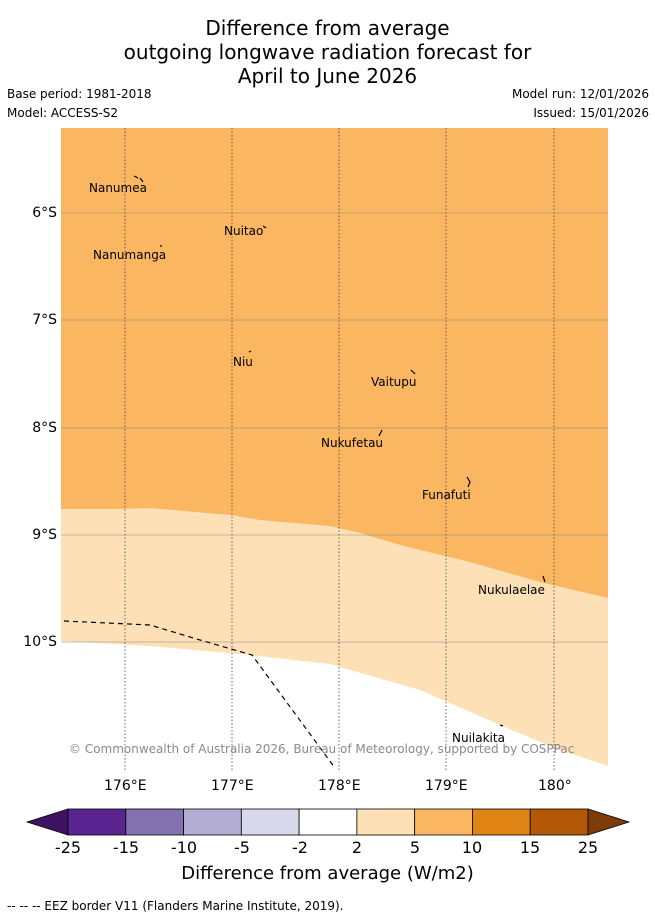 Image resolution: width=655 pixels, height=919 pixels. I want to click on colorbar-label: -25, so click(68, 847).